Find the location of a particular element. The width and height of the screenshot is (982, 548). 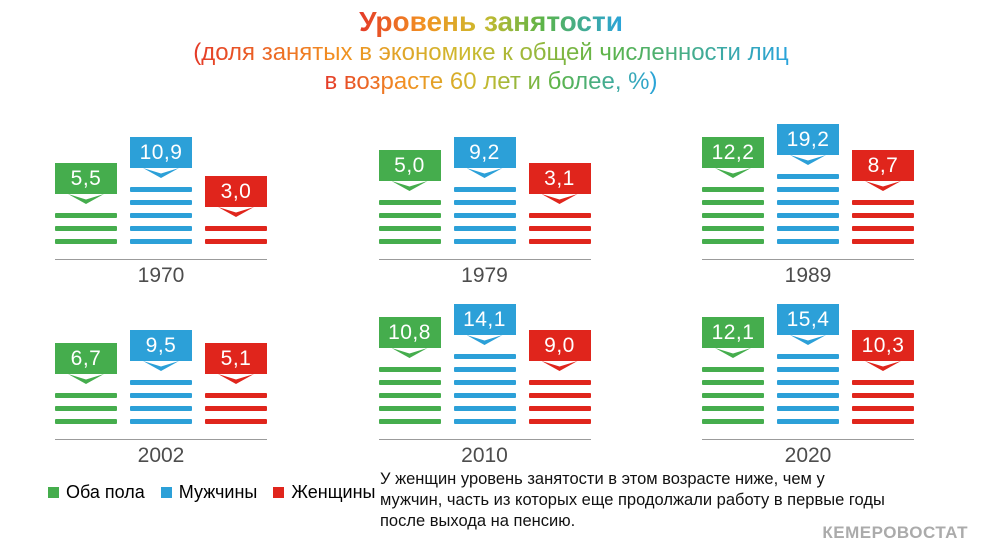

page-title: Уровень занятости is located at coordinates (491, 21).